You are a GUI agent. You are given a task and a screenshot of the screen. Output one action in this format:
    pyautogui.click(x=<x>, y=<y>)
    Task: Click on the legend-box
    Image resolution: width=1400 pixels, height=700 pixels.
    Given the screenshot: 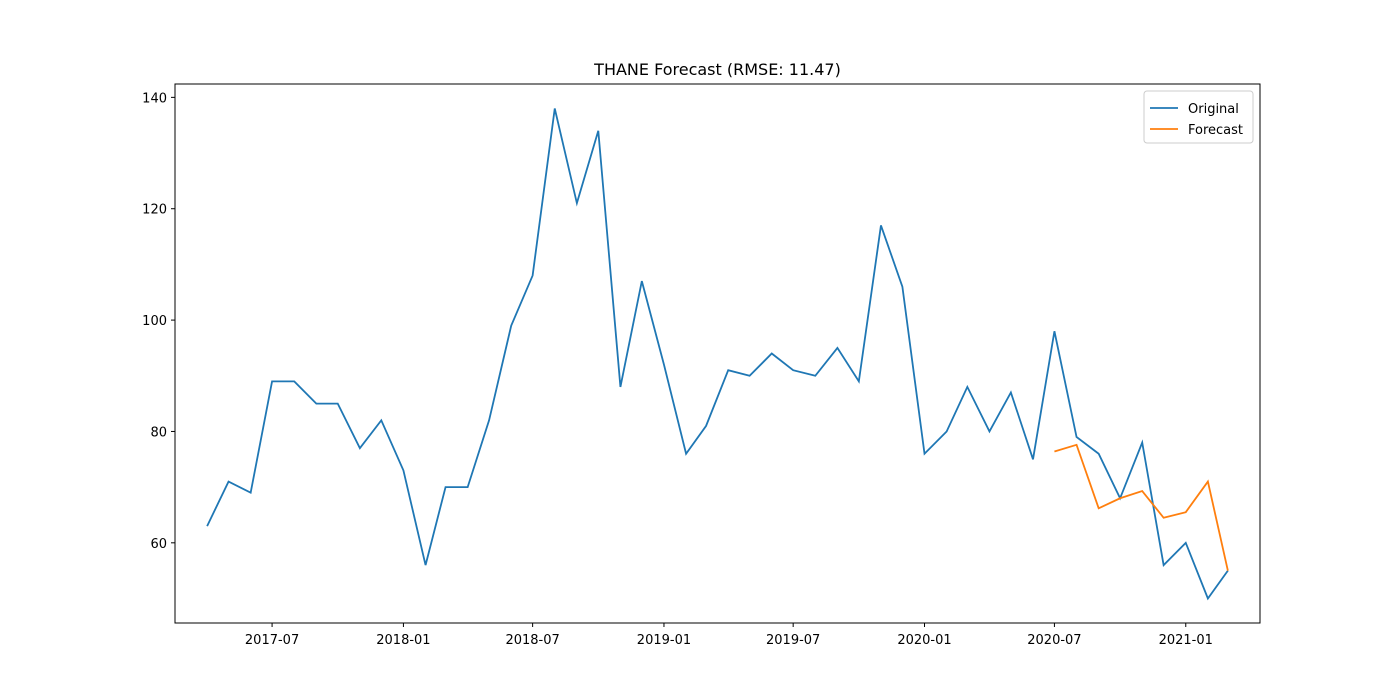 What is the action you would take?
    pyautogui.click(x=1198, y=117)
    